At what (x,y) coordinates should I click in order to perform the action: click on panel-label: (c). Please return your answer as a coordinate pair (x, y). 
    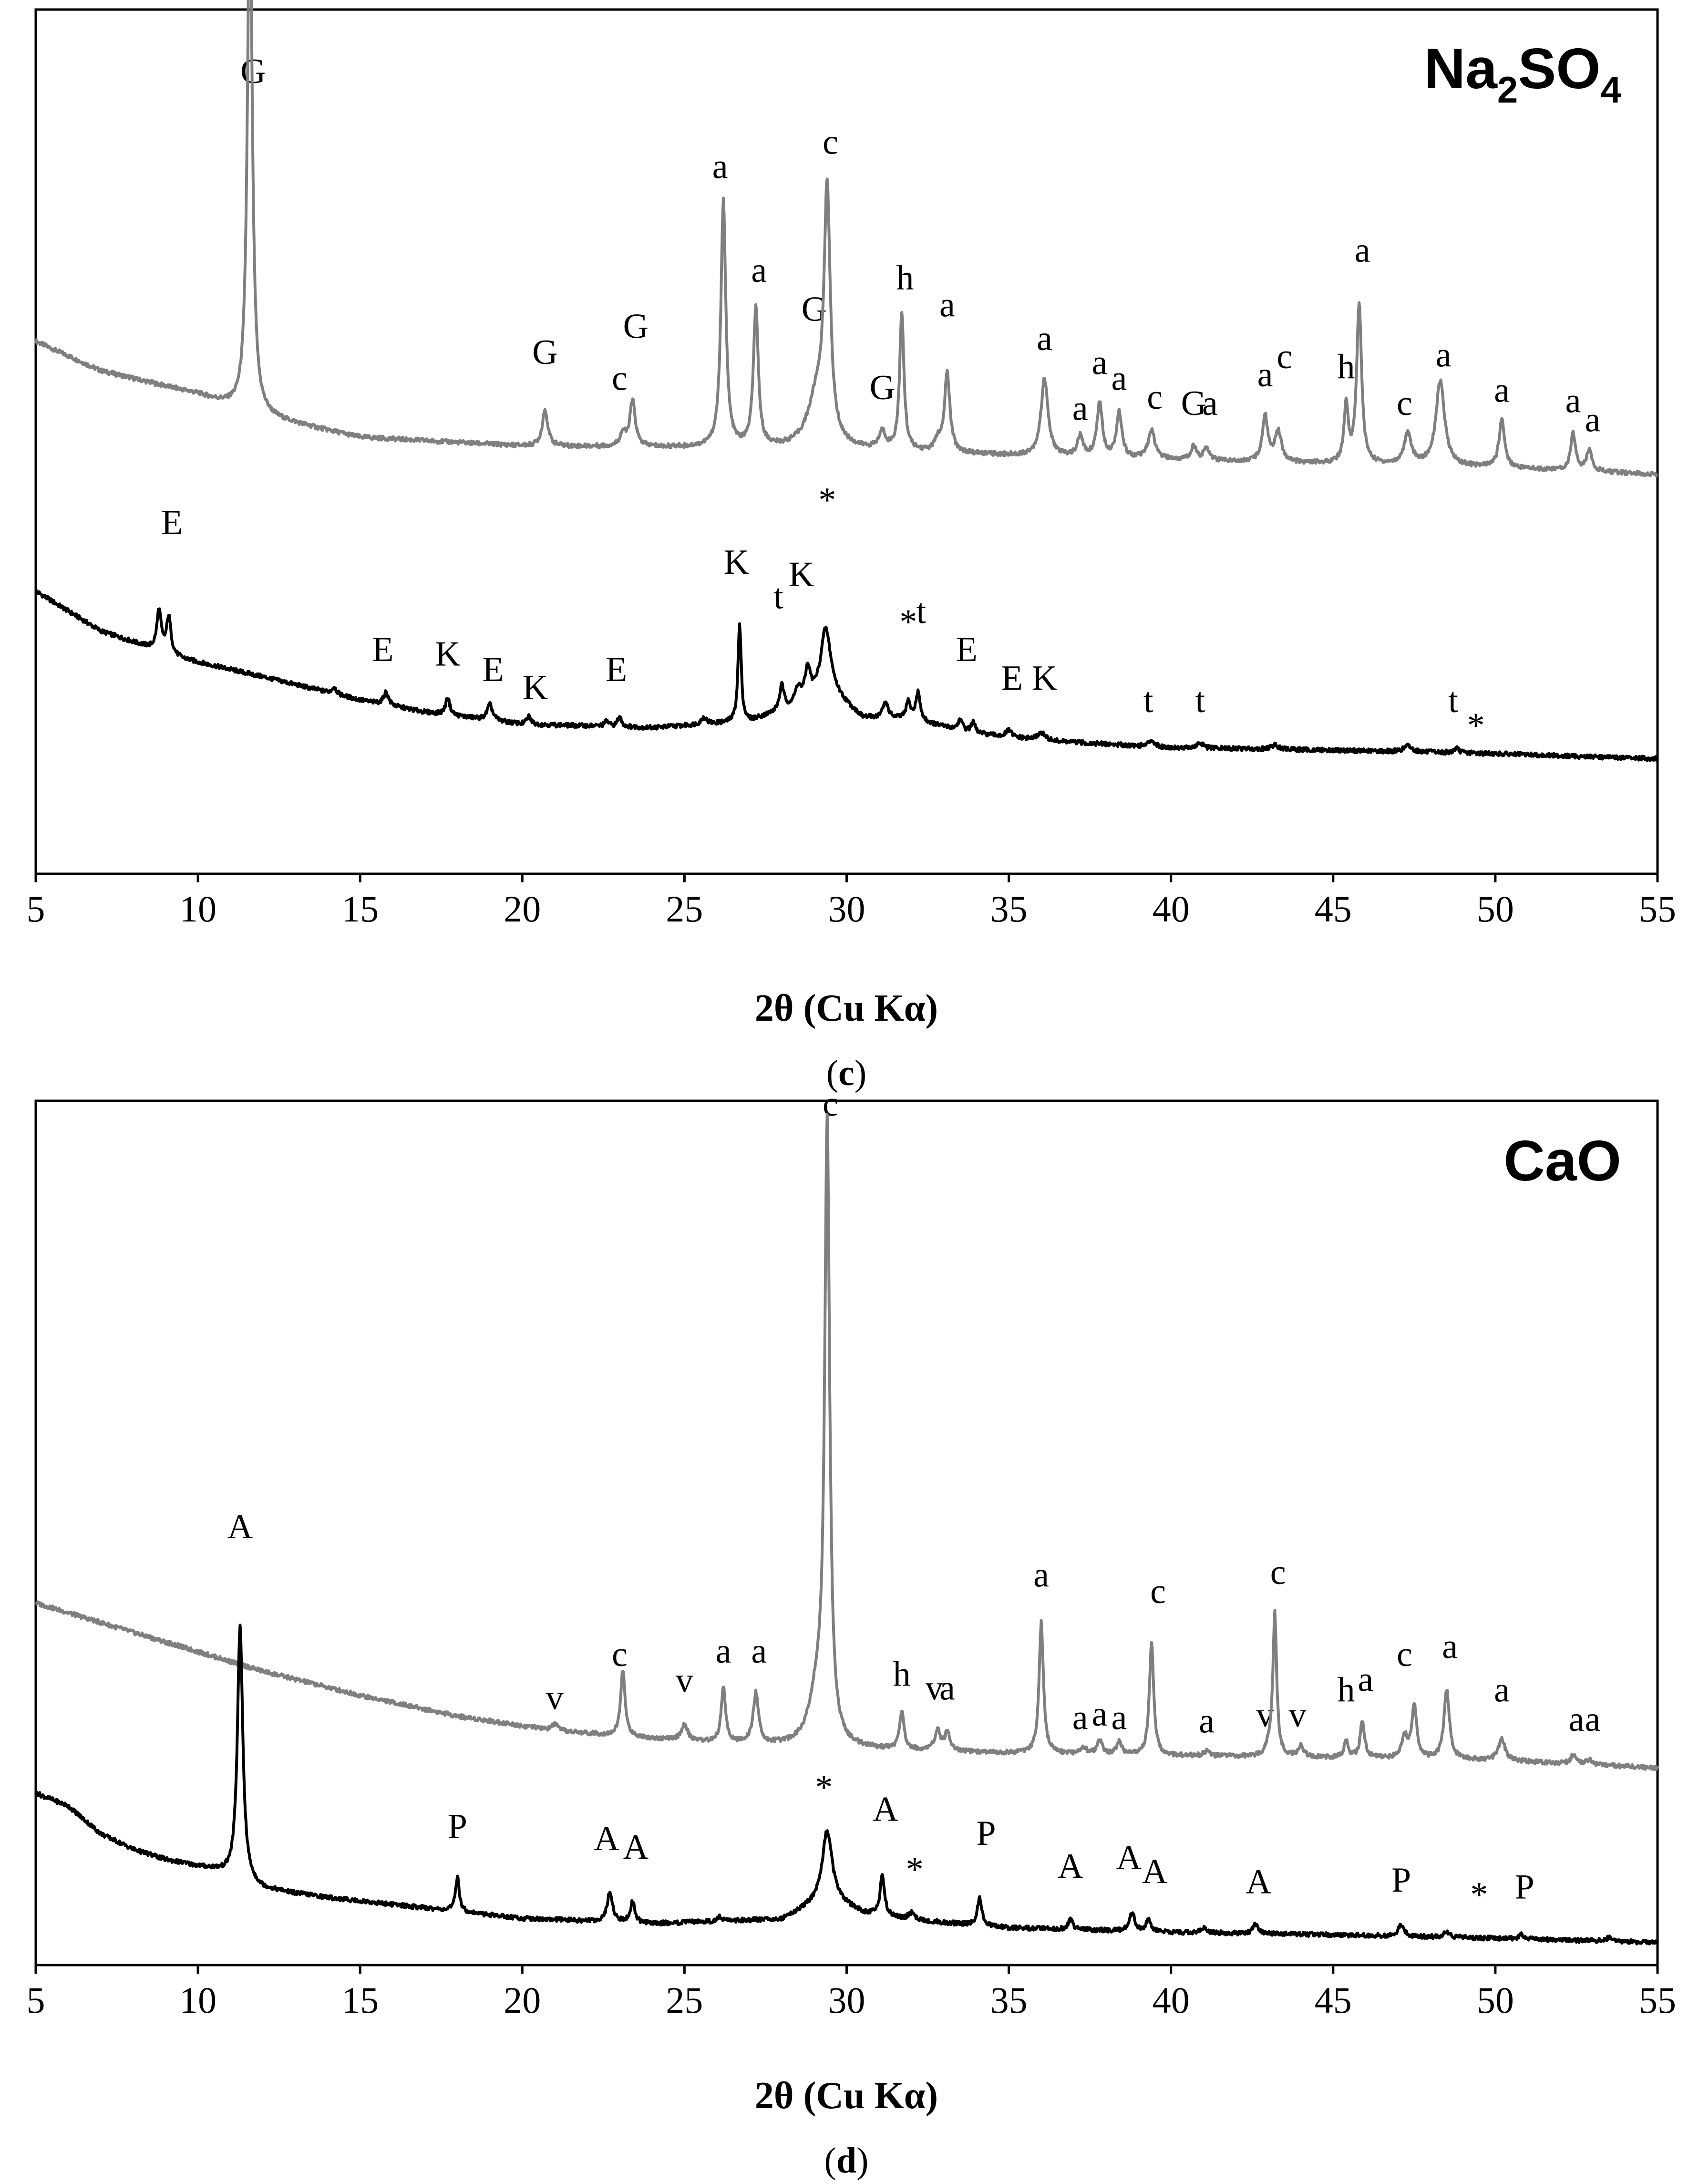
    Looking at the image, I should click on (846, 1073).